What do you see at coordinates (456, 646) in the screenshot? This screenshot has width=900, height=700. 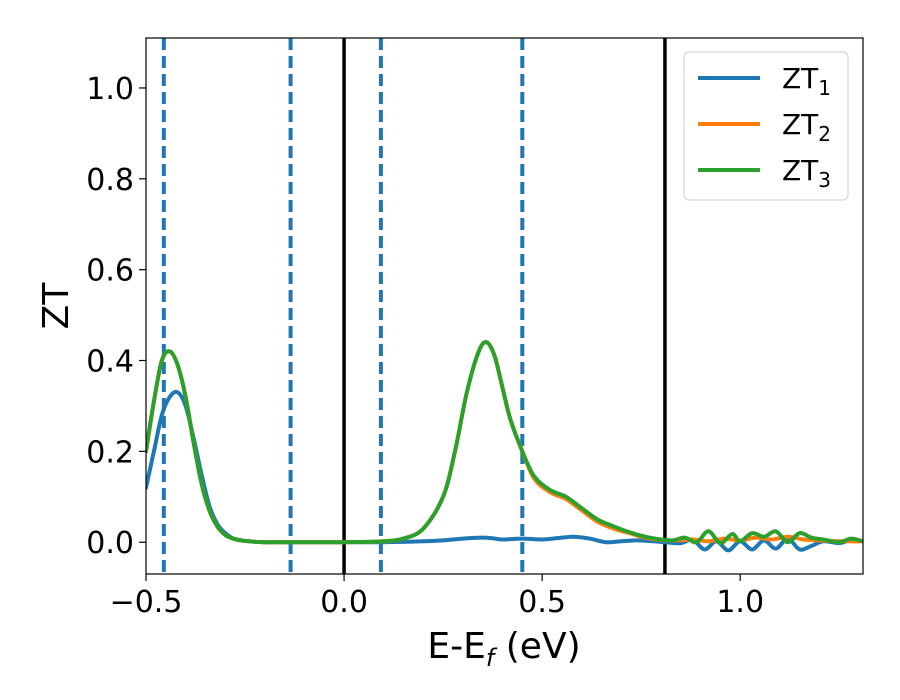 I see `x-axis-label-main: E-E` at bounding box center [456, 646].